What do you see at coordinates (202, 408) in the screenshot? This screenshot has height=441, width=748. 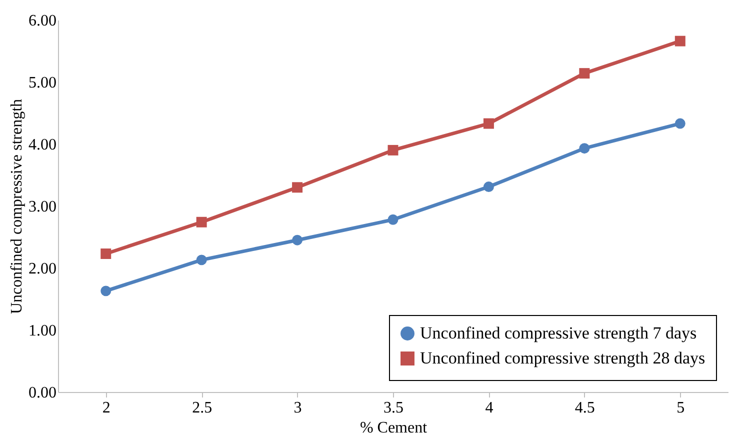 I see `x-tick-label: 2.5` at bounding box center [202, 408].